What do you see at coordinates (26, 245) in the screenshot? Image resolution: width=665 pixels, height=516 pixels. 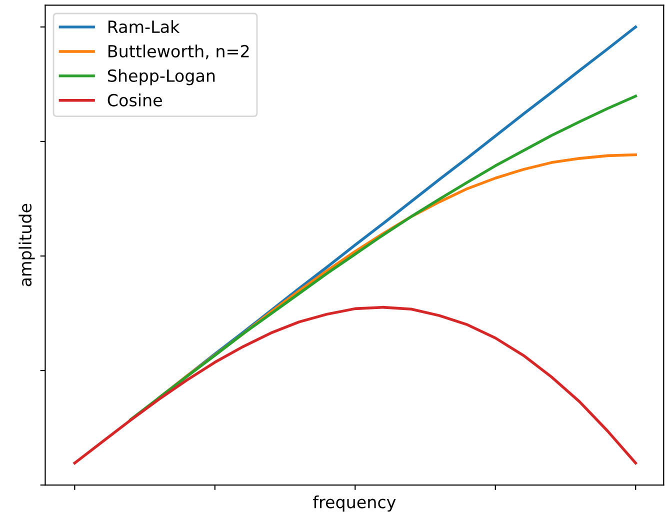 I see `y-axis-title: amplitude` at bounding box center [26, 245].